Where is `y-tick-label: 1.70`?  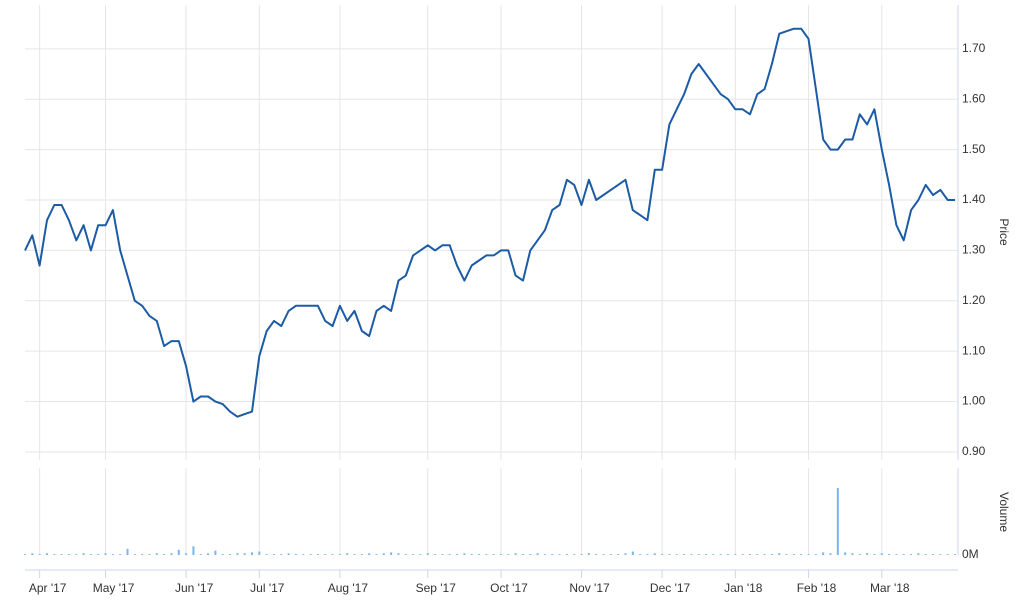
y-tick-label: 1.70 is located at coordinates (974, 48).